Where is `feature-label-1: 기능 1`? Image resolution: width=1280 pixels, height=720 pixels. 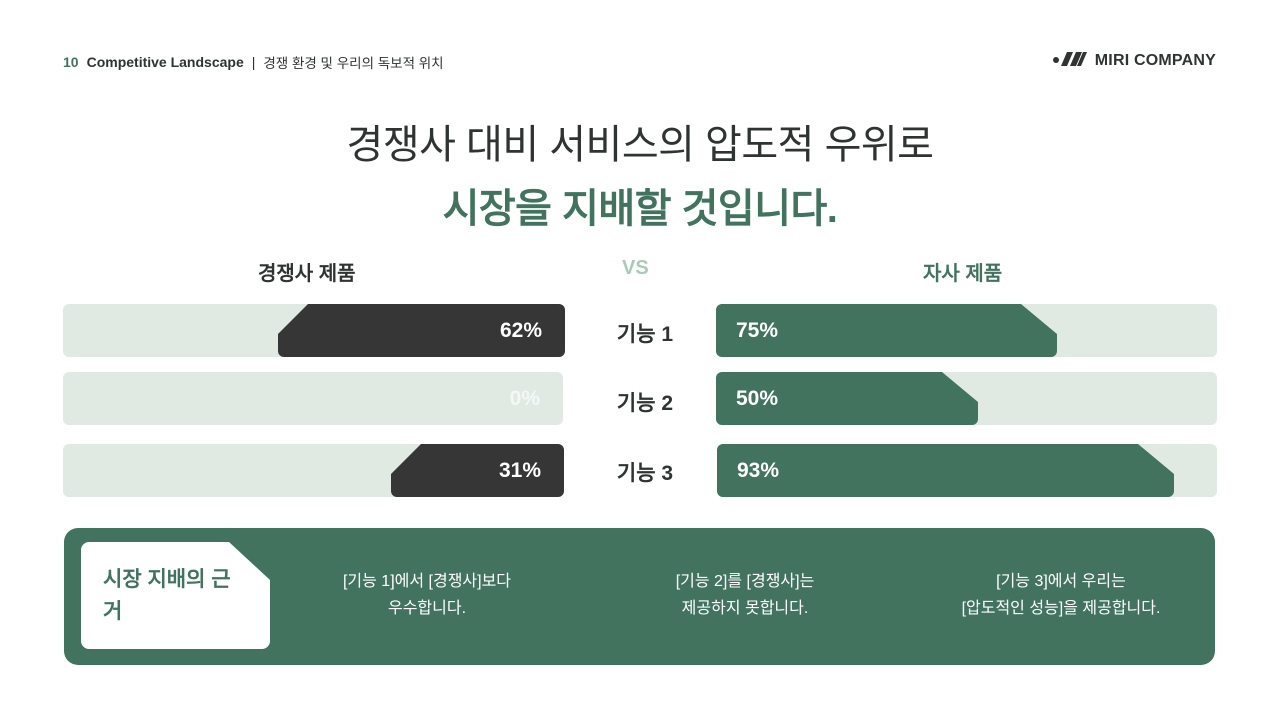
feature-label-1: 기능 1 is located at coordinates (645, 334).